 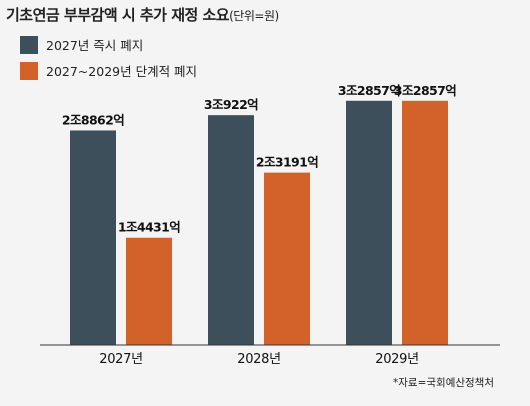 I want to click on category-label-2: 2028년, so click(x=259, y=359).